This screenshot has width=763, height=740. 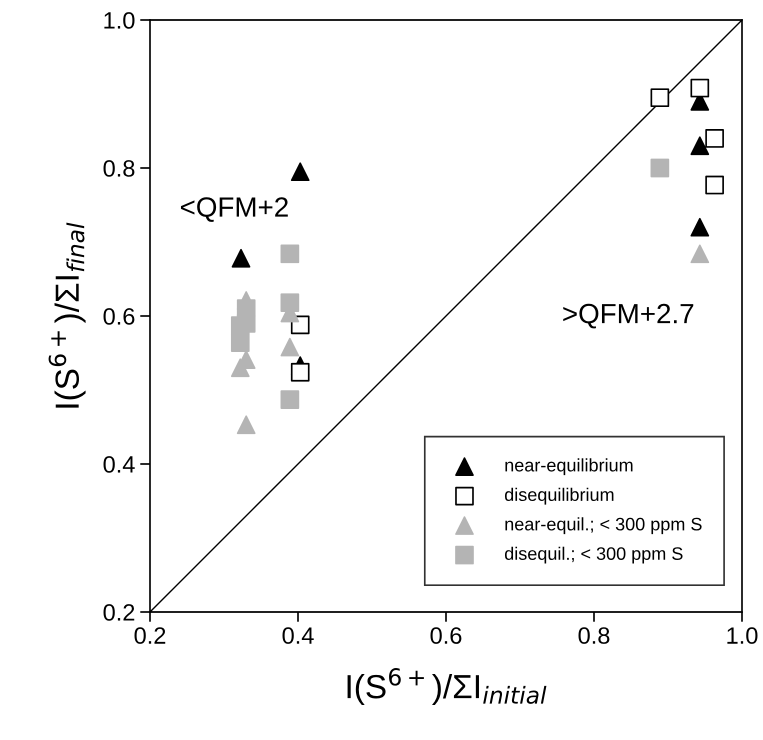 I want to click on y-axis-title: I(S$^{6+}$)/ΣI$_{final}$, so click(x=67, y=315).